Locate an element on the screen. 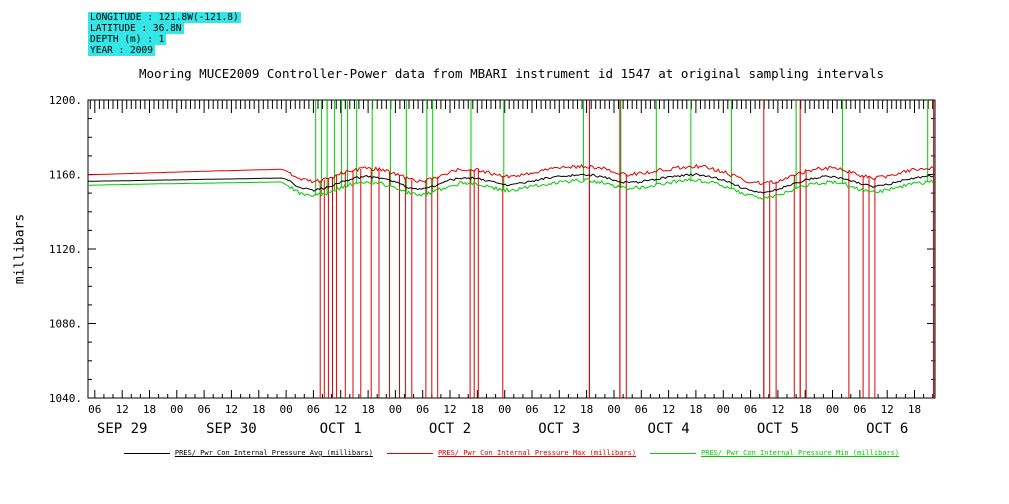 Image resolution: width=1009 pixels, height=504 pixels. svg-text: OCT 1 is located at coordinates (341, 429).